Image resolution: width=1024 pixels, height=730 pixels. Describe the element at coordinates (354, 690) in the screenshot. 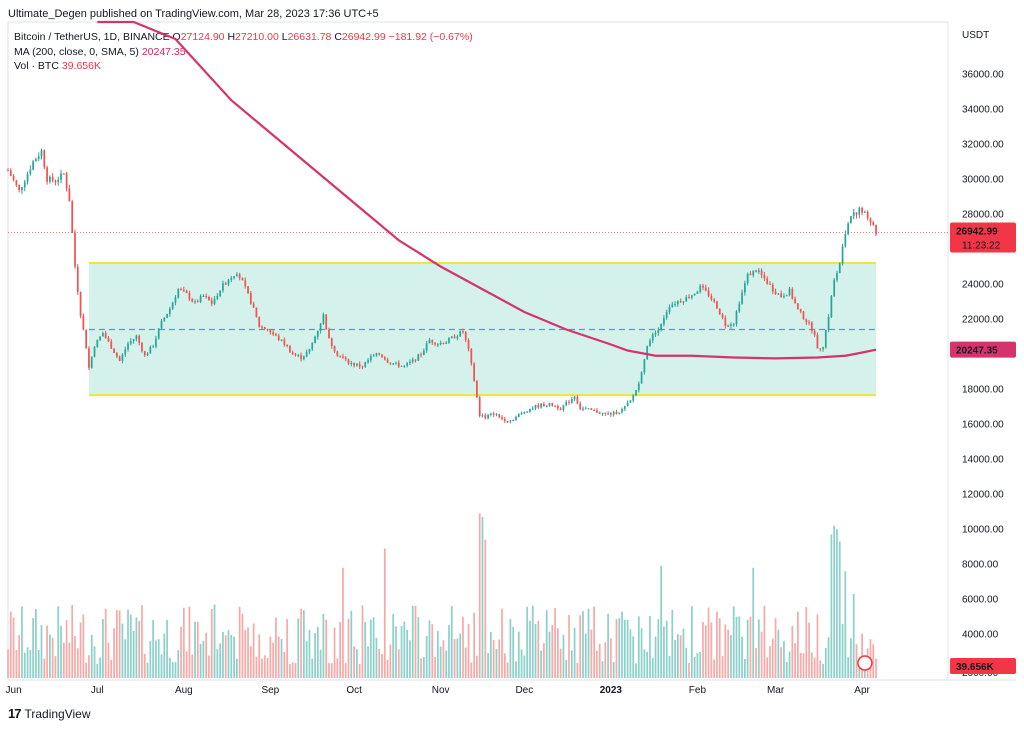

I see `time-tick-label: Oct` at that location.